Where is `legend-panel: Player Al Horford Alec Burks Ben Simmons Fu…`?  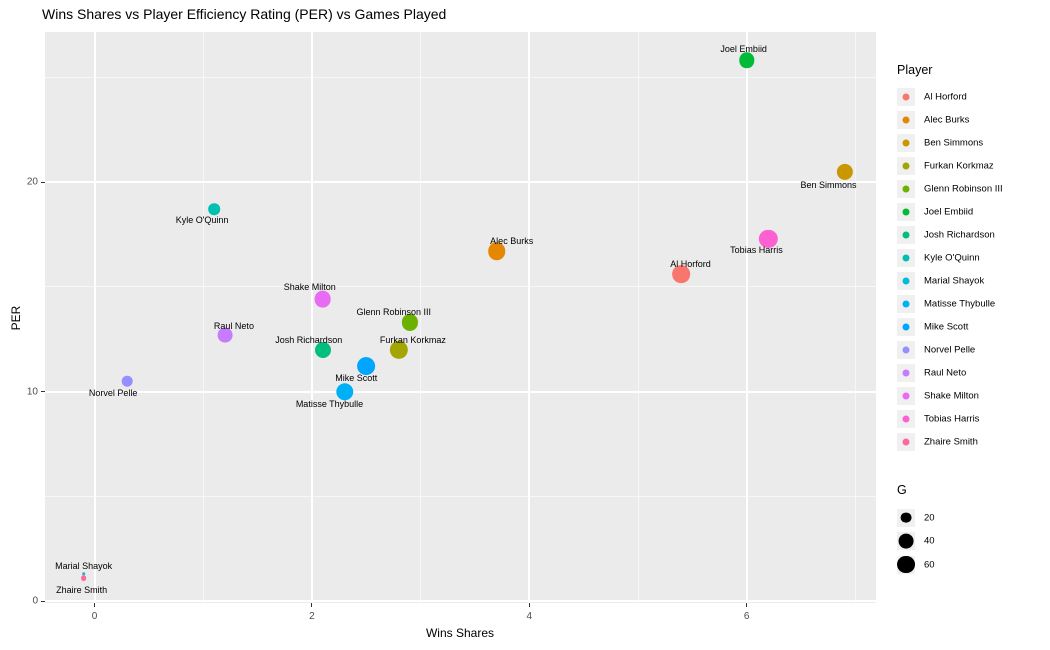
legend-panel: Player Al Horford Alec Burks Ben Simmons Fu… is located at coordinates (972, 325).